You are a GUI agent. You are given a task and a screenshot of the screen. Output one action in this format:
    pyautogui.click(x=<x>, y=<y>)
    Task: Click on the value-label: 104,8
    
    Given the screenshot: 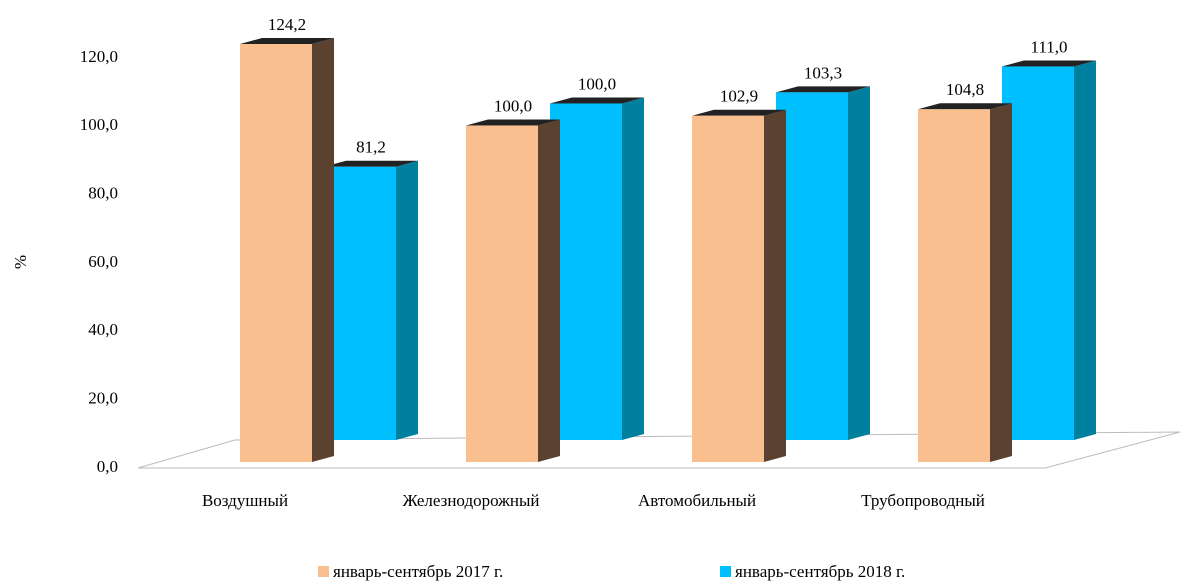 What is the action you would take?
    pyautogui.click(x=965, y=89)
    